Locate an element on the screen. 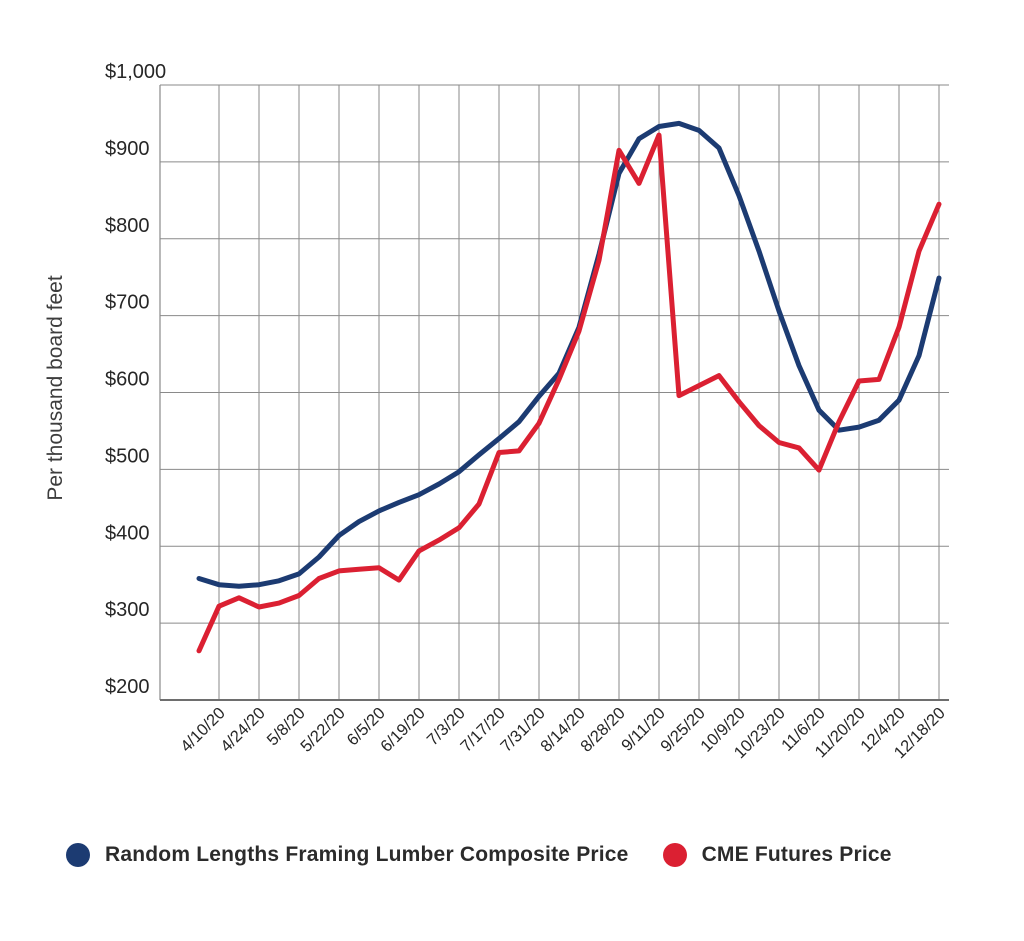 This screenshot has height=941, width=1024. y-tick-label-$700: $700 is located at coordinates (127, 303).